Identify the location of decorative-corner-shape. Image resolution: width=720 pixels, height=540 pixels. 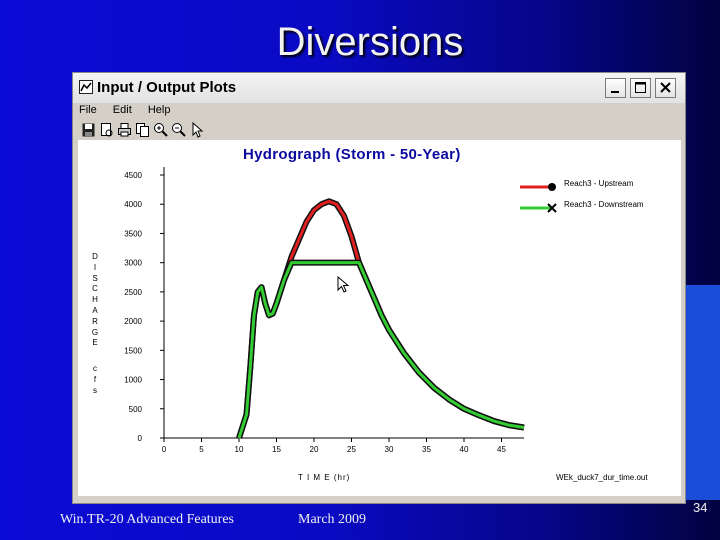
(701, 392).